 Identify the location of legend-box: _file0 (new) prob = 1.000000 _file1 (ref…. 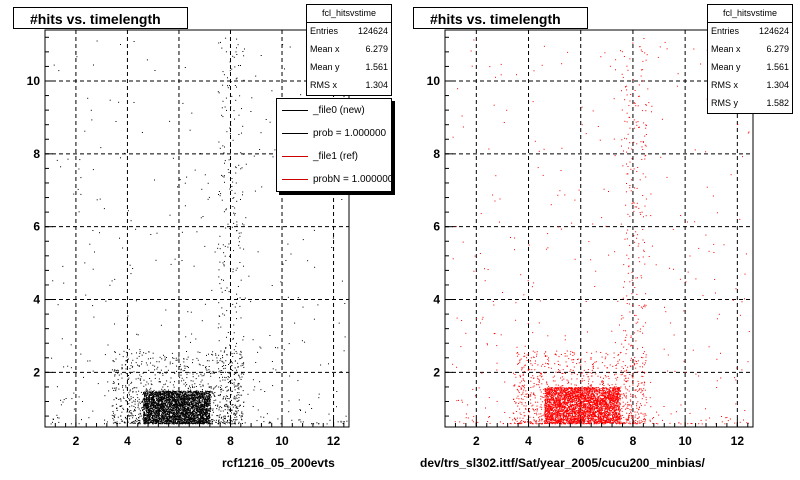
(334, 145).